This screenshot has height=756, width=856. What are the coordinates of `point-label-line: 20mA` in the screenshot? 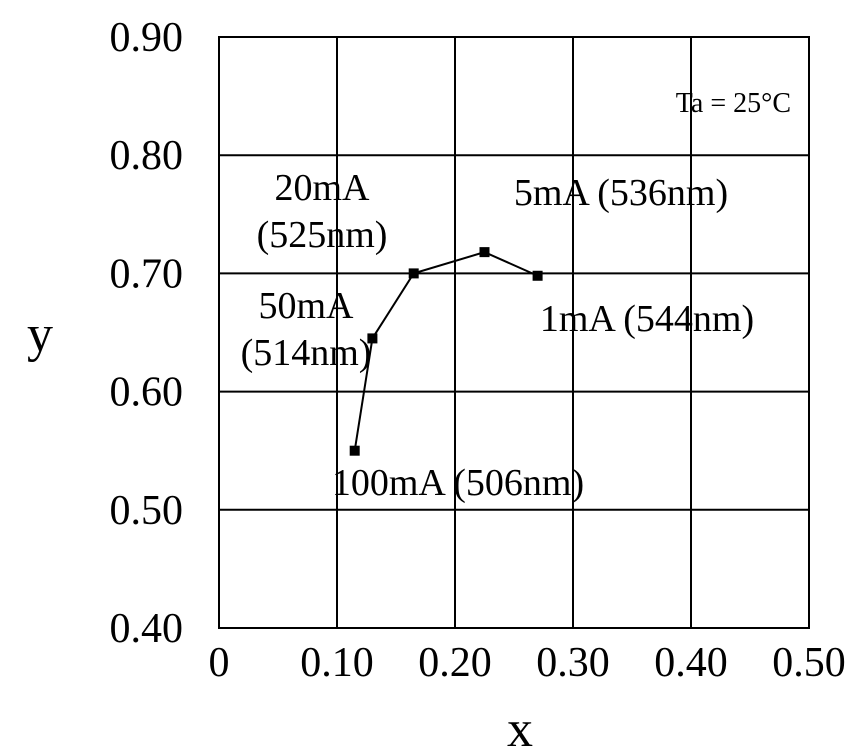 It's located at (323, 188).